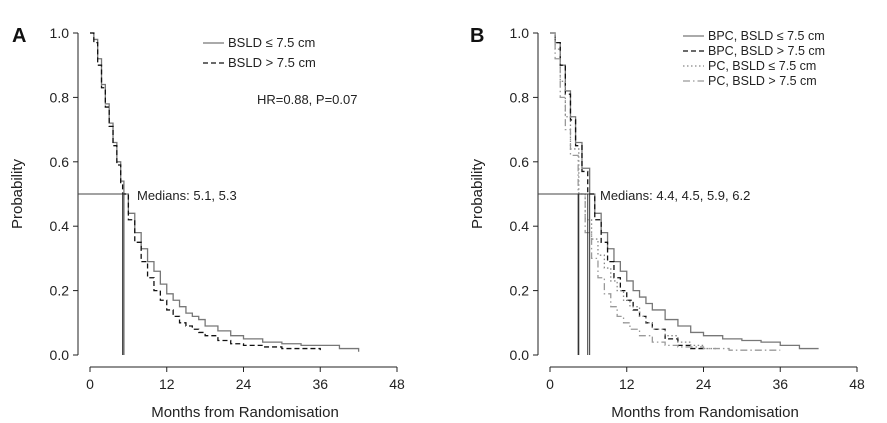 The image size is (887, 423). Describe the element at coordinates (272, 62) in the screenshot. I see `legend-entry: BSLD > 7.5 cm` at that location.